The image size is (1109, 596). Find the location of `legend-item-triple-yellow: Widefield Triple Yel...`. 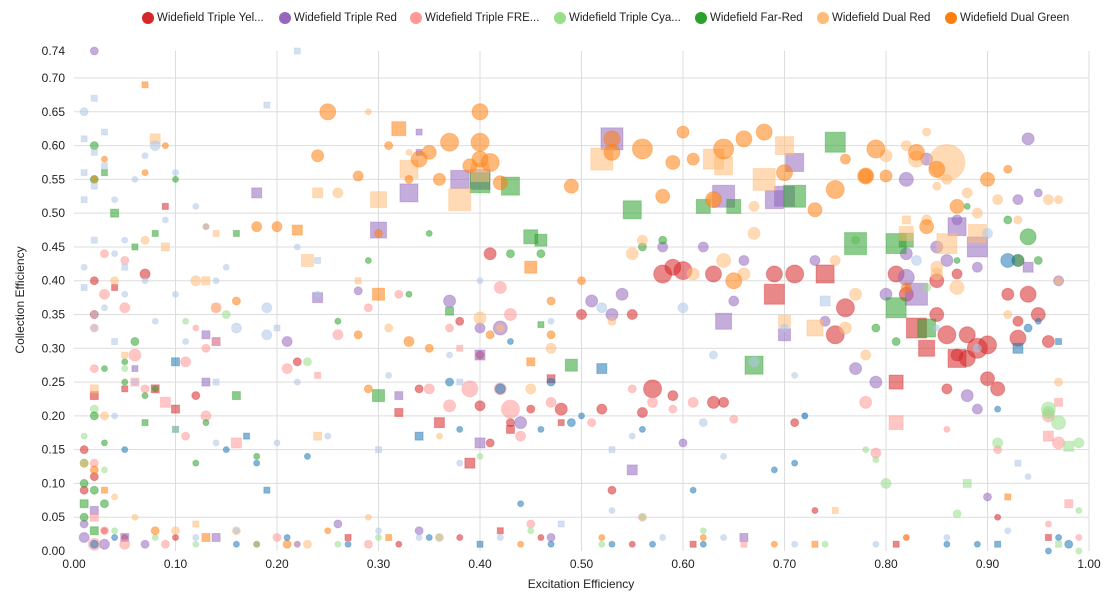

legend-item-triple-yellow: Widefield Triple Yel... is located at coordinates (203, 18).